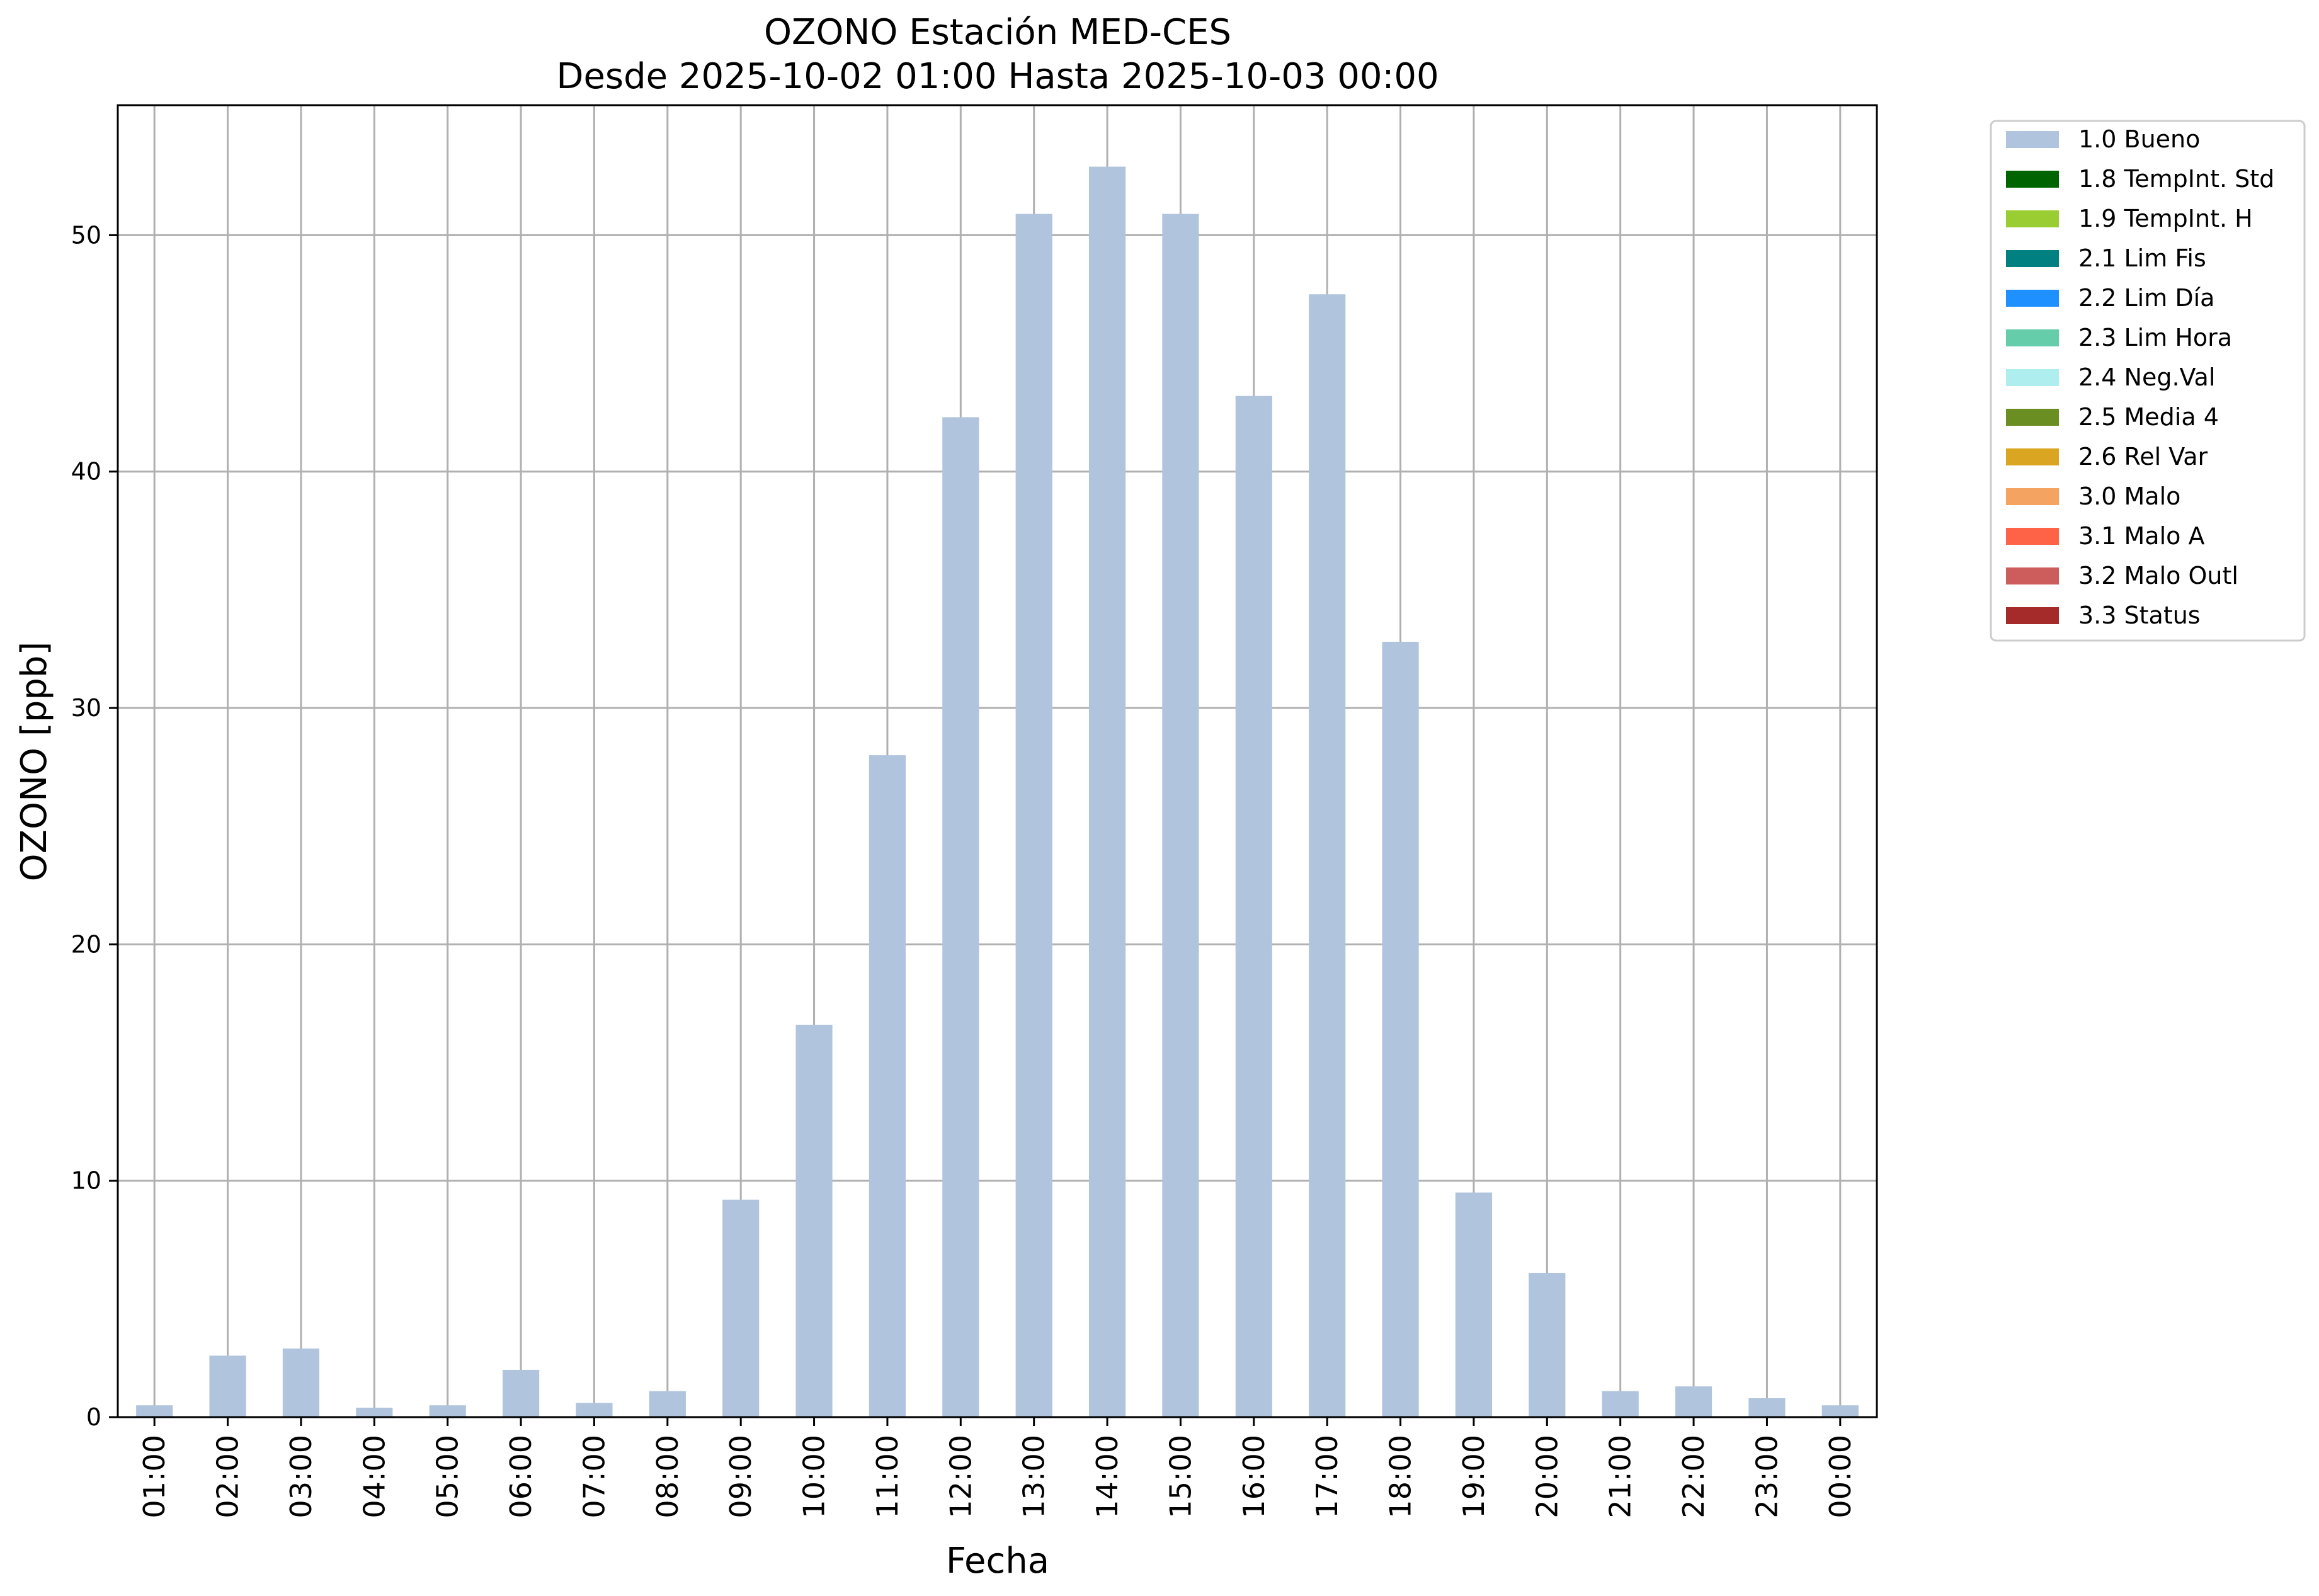  What do you see at coordinates (2146, 377) in the screenshot?
I see `legend-label: 2.4 Neg.Val` at bounding box center [2146, 377].